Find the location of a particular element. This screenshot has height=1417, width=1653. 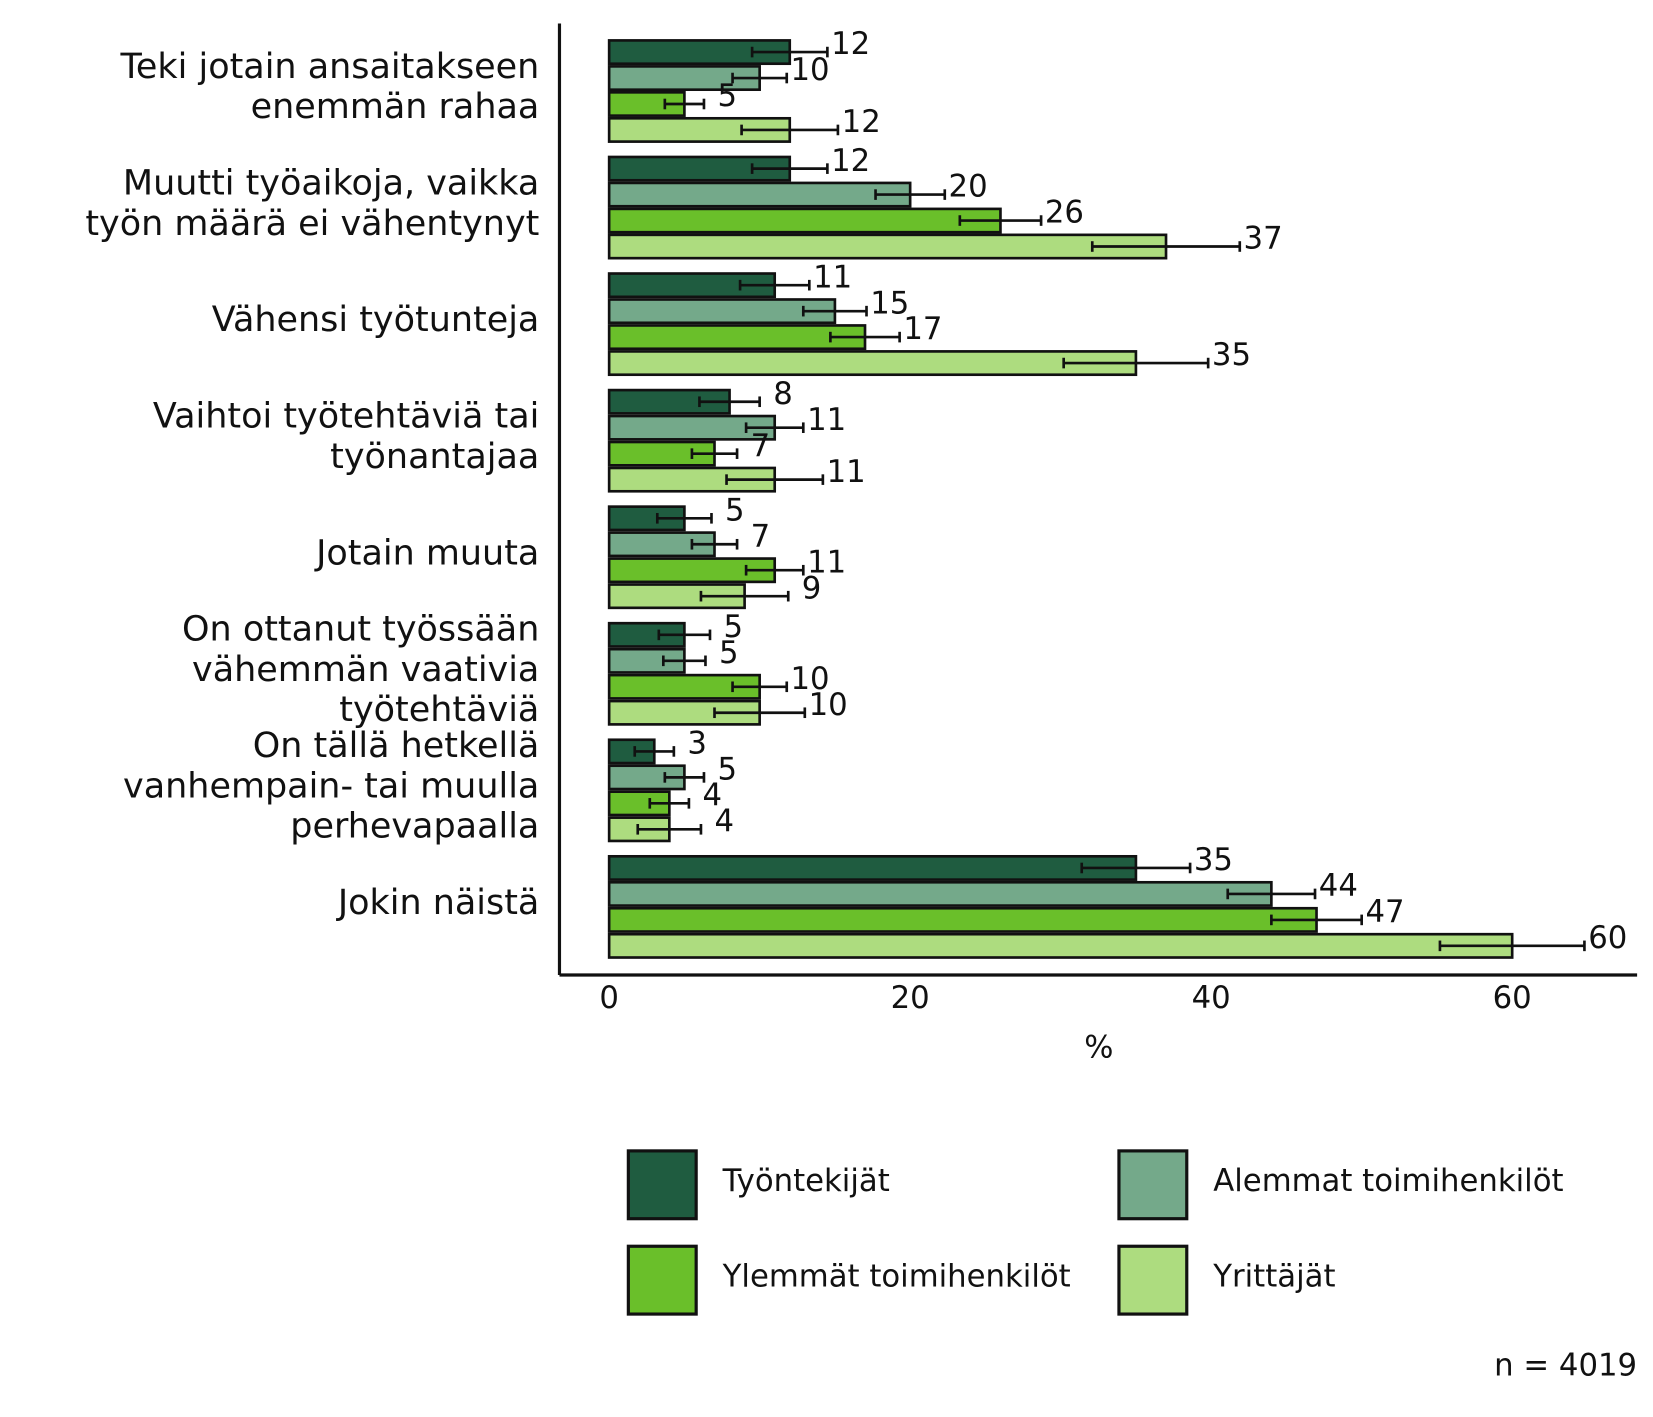

category-label: perhevapaalla is located at coordinates (414, 827).